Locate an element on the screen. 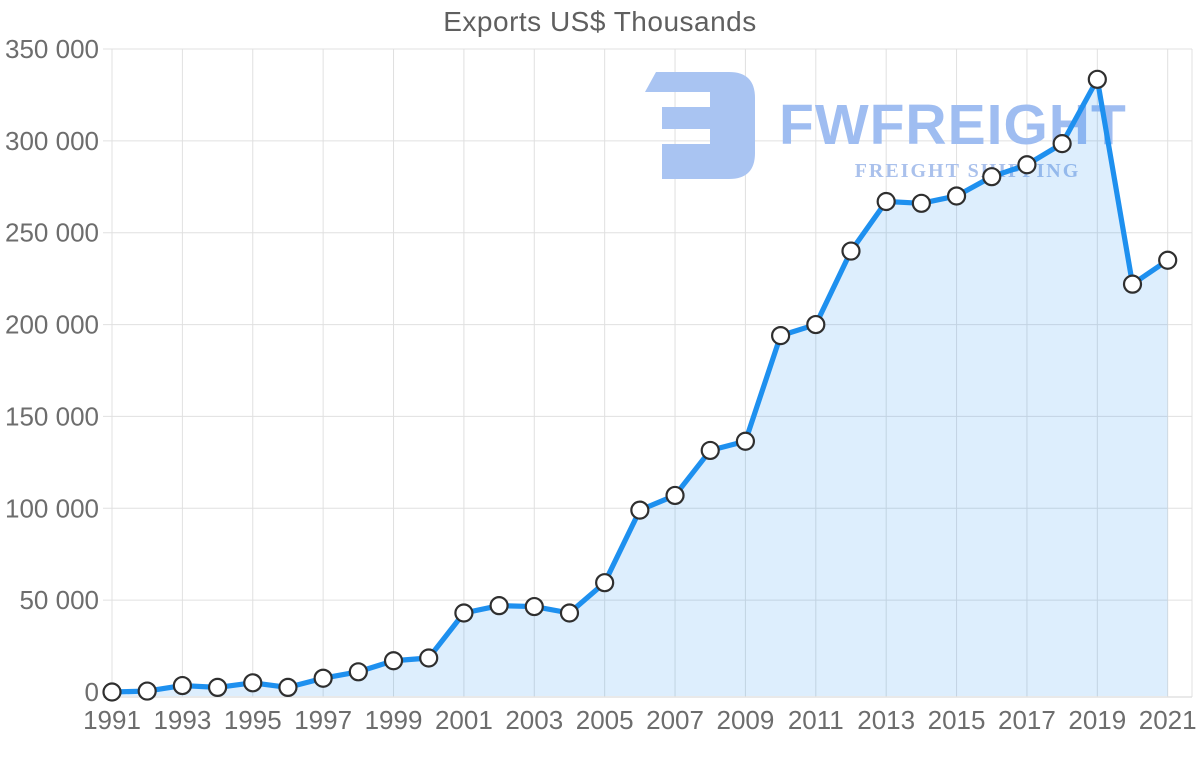  data-point-2013 is located at coordinates (886, 201).